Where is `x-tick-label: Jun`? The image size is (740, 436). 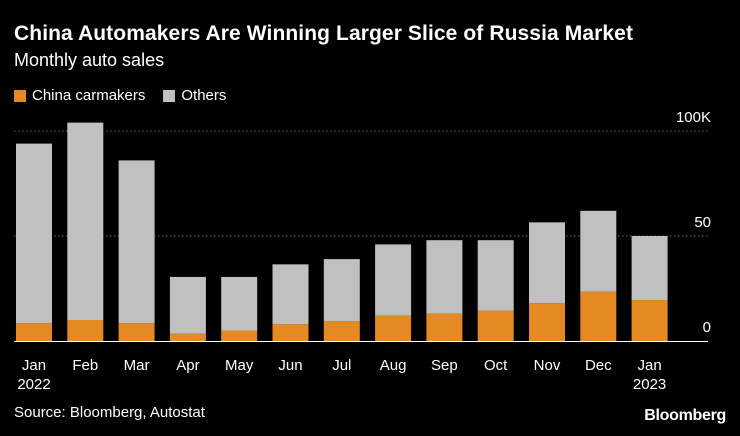
x-tick-label: Jun is located at coordinates (290, 365).